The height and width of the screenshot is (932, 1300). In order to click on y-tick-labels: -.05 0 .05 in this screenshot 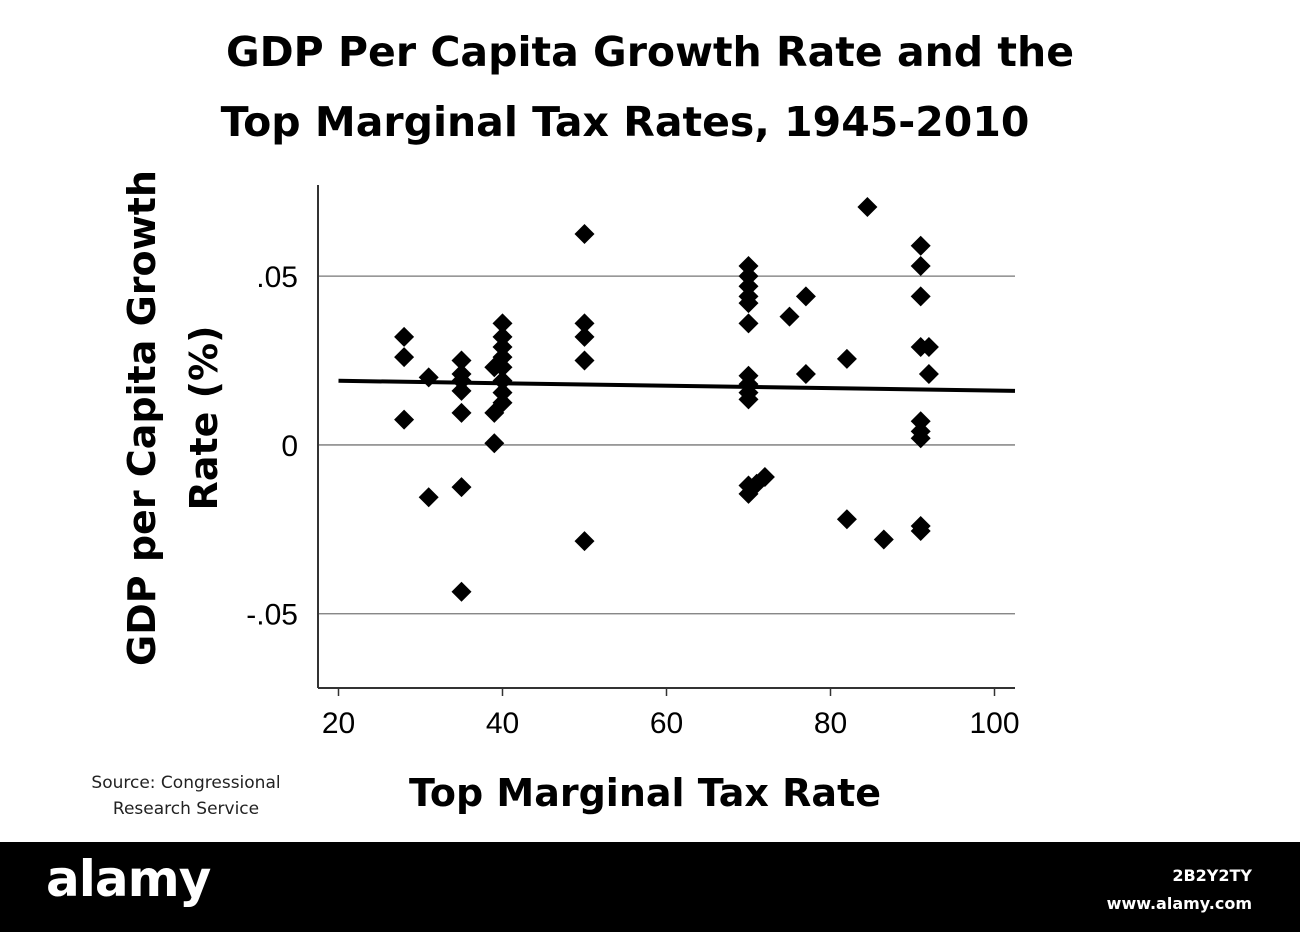, I will do `click(272, 446)`.